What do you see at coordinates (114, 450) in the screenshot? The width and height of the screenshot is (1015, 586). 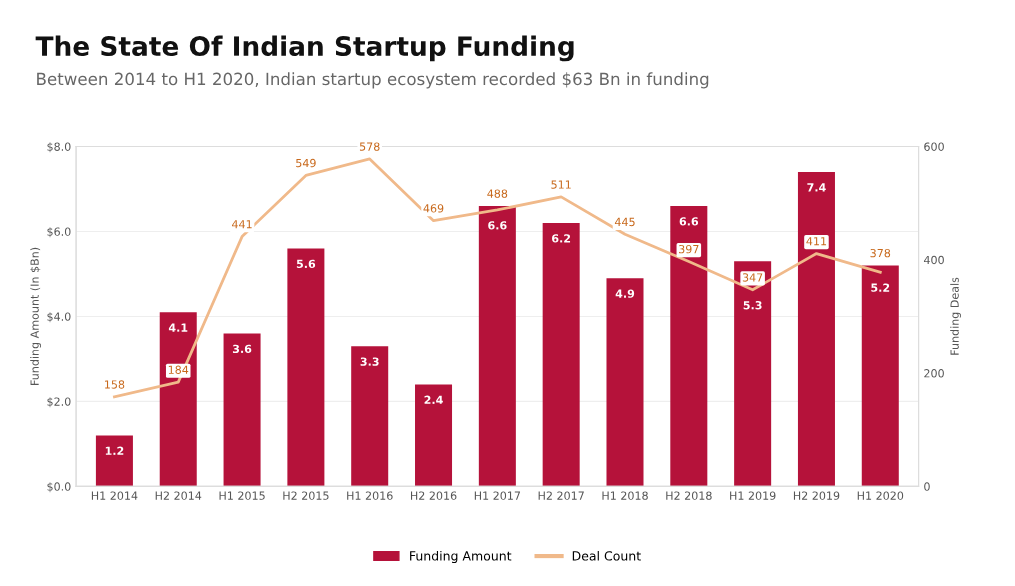 I see `data-label: 1.2` at bounding box center [114, 450].